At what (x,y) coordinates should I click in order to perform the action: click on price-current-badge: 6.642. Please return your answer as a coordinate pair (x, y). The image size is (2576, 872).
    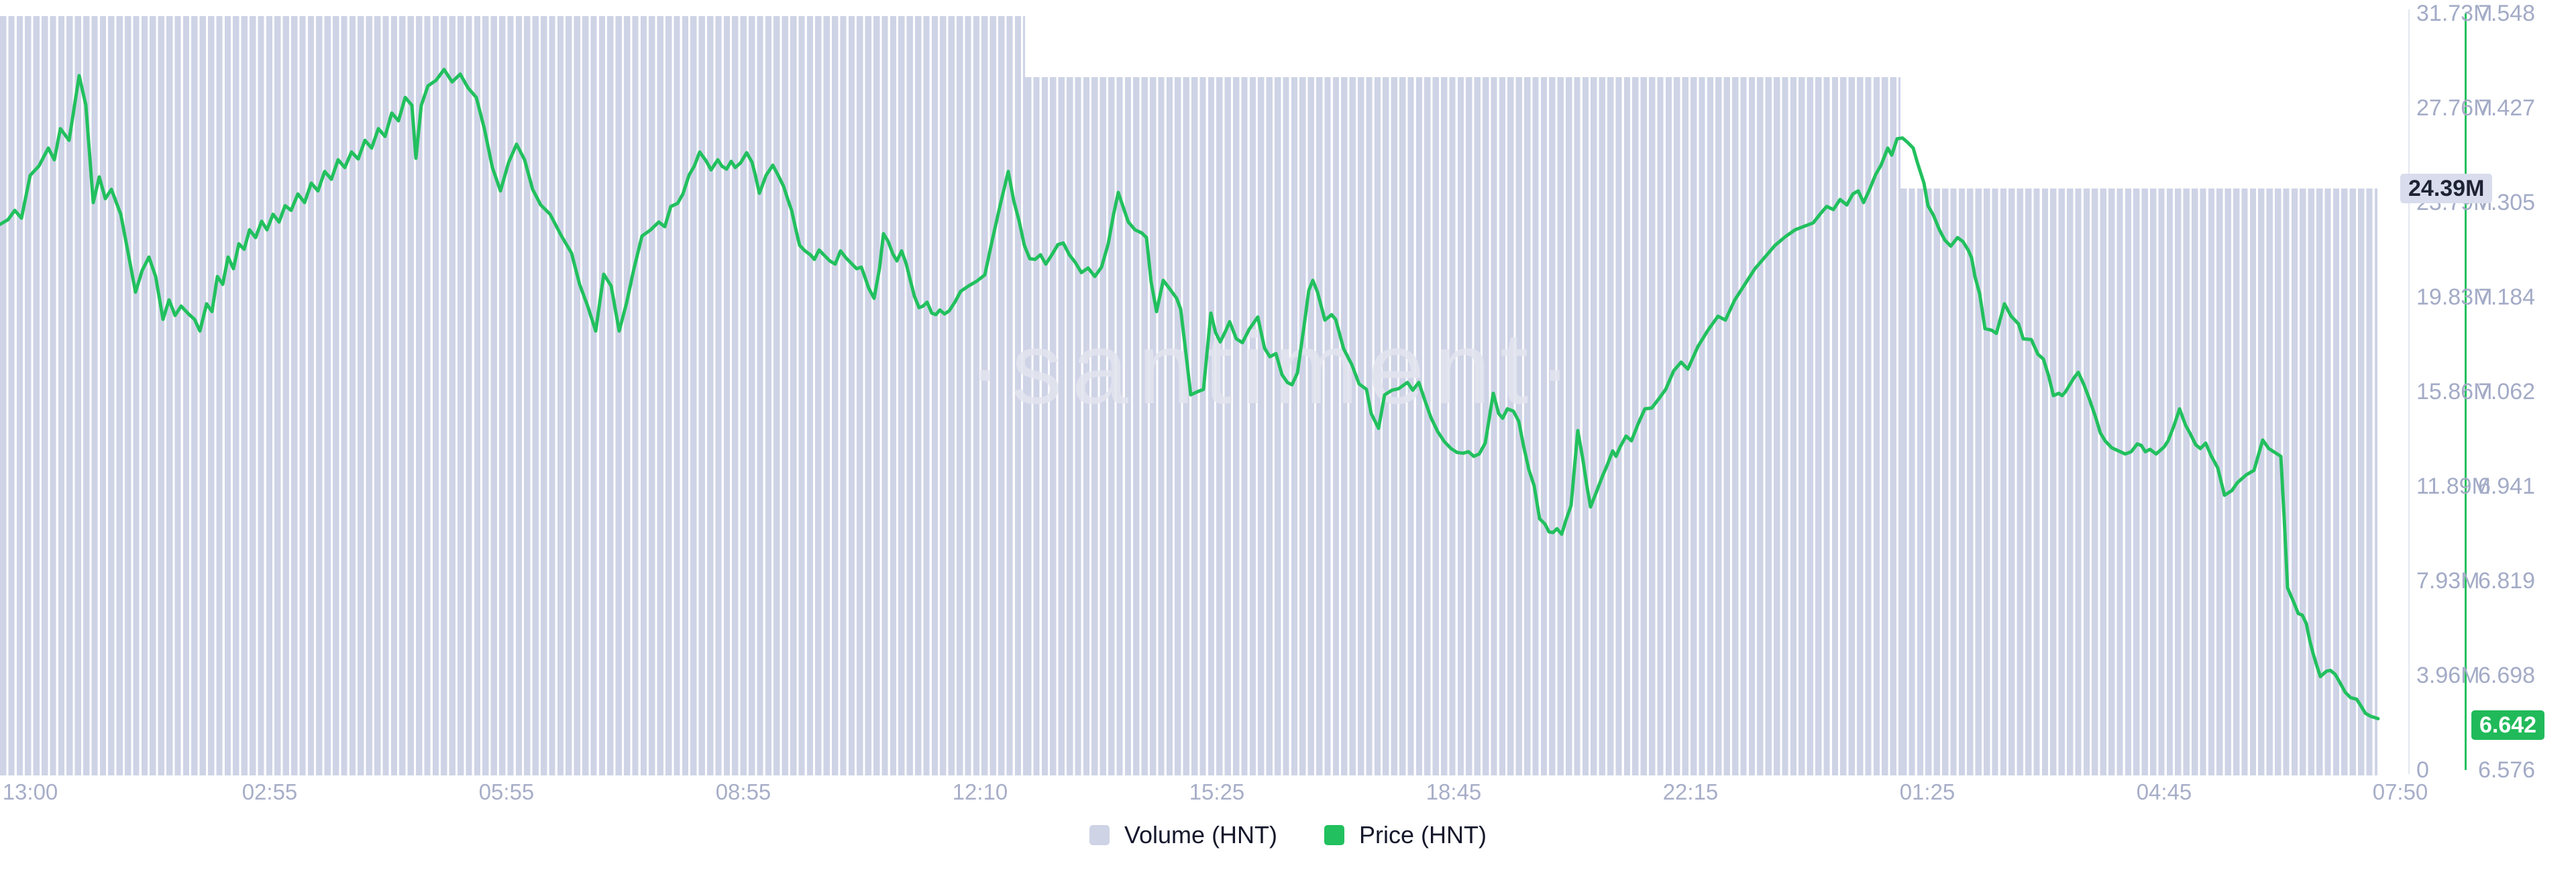
    Looking at the image, I should click on (2508, 725).